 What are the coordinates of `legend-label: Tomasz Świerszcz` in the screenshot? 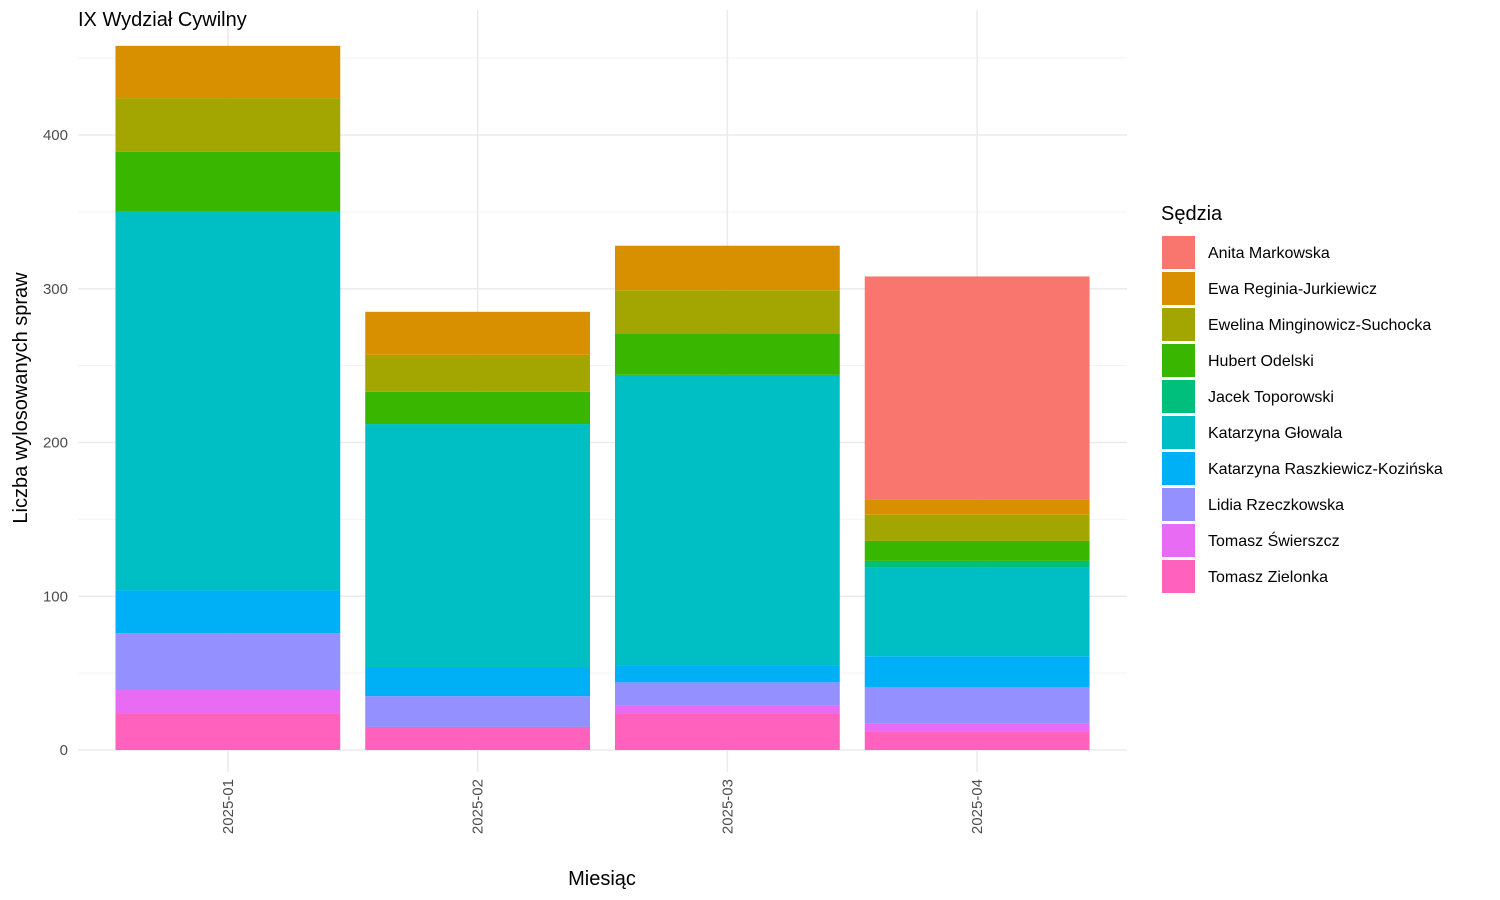 It's located at (1274, 540).